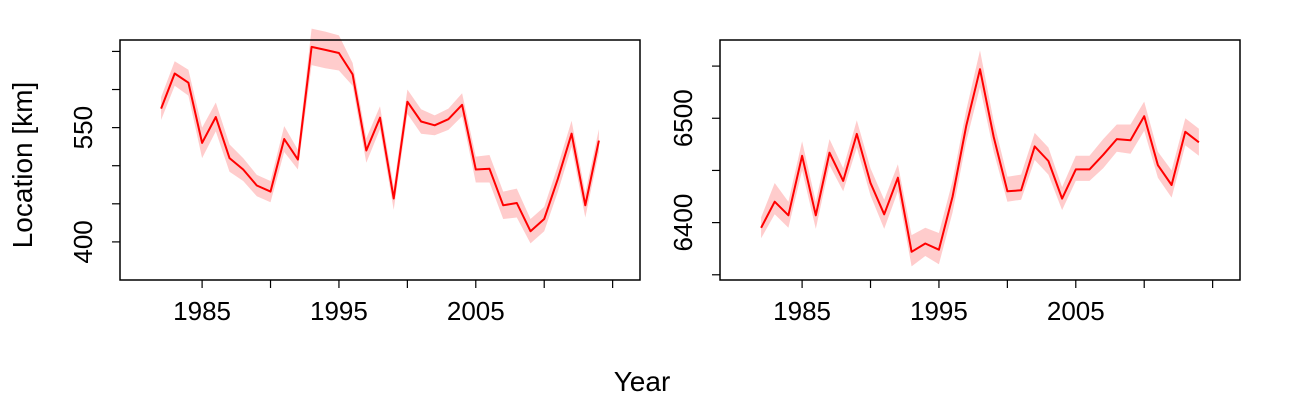 The height and width of the screenshot is (400, 1300). What do you see at coordinates (22, 165) in the screenshot?
I see `y-axis-title: Location [km]` at bounding box center [22, 165].